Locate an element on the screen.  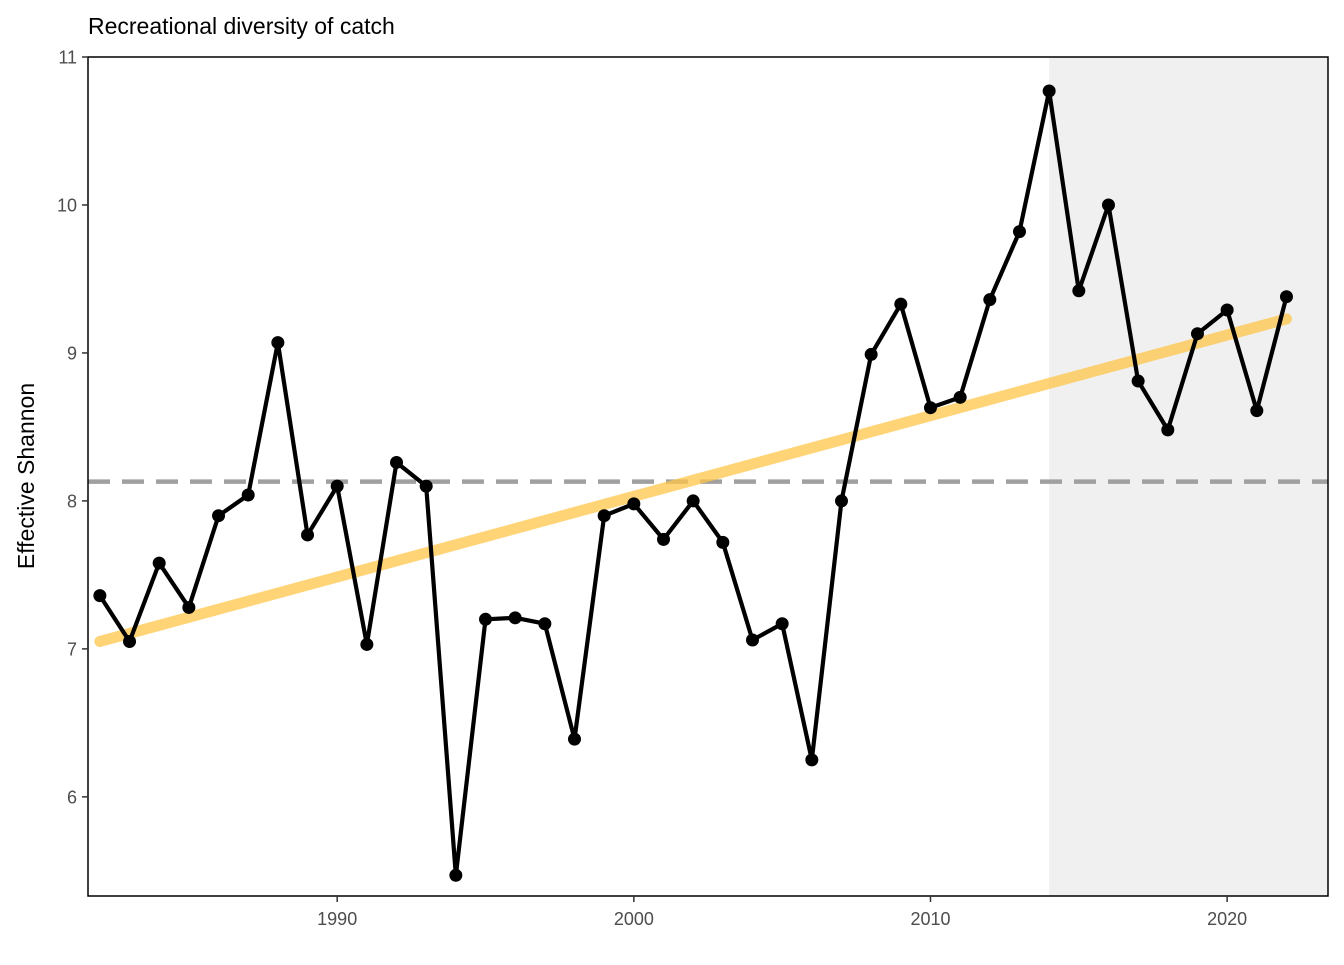
y-tick-label: 7 is located at coordinates (72, 649).